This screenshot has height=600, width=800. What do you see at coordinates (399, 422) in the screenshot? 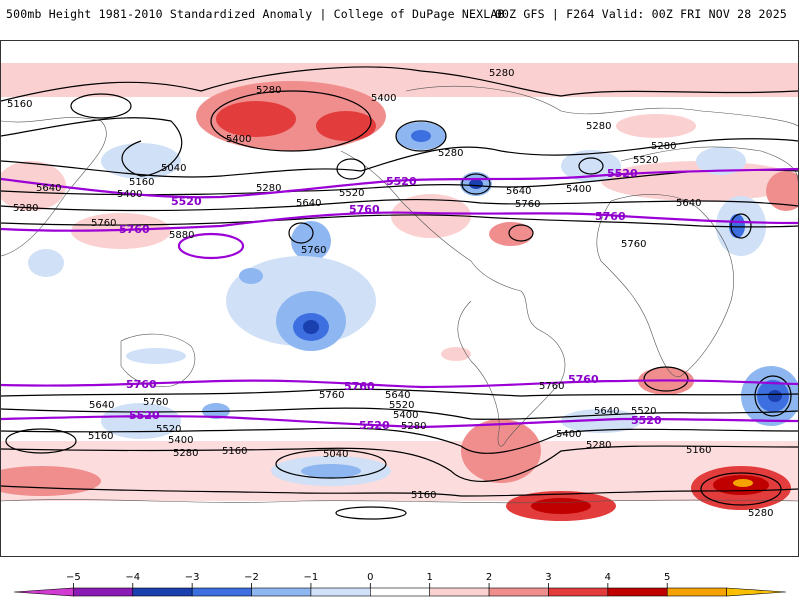
I see `contour-5520-south` at bounding box center [399, 422].